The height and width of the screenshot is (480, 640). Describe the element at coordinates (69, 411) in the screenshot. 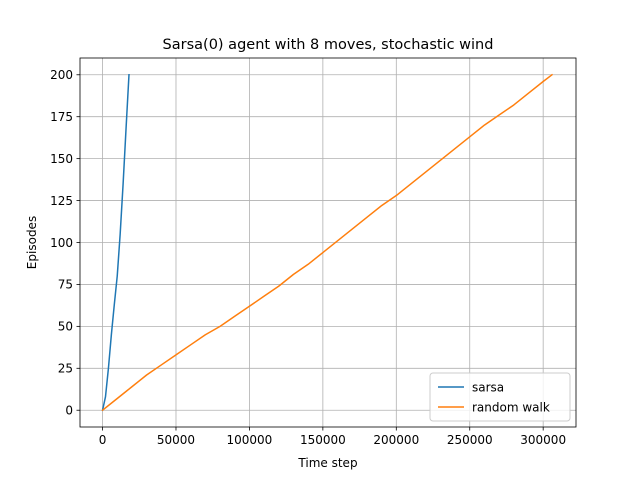

I see `y-tick-label: 0` at that location.